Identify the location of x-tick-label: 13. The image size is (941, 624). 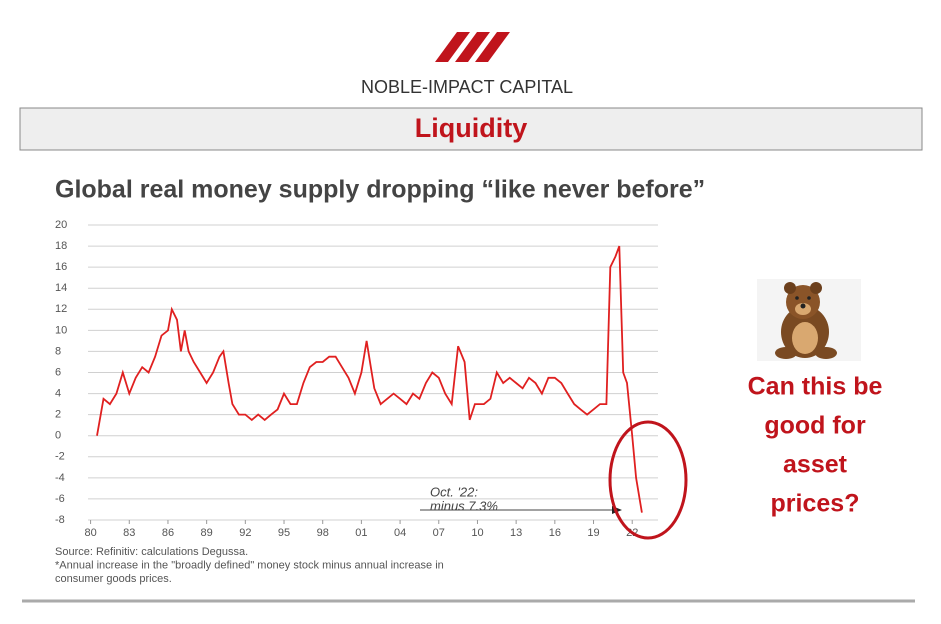
(516, 533).